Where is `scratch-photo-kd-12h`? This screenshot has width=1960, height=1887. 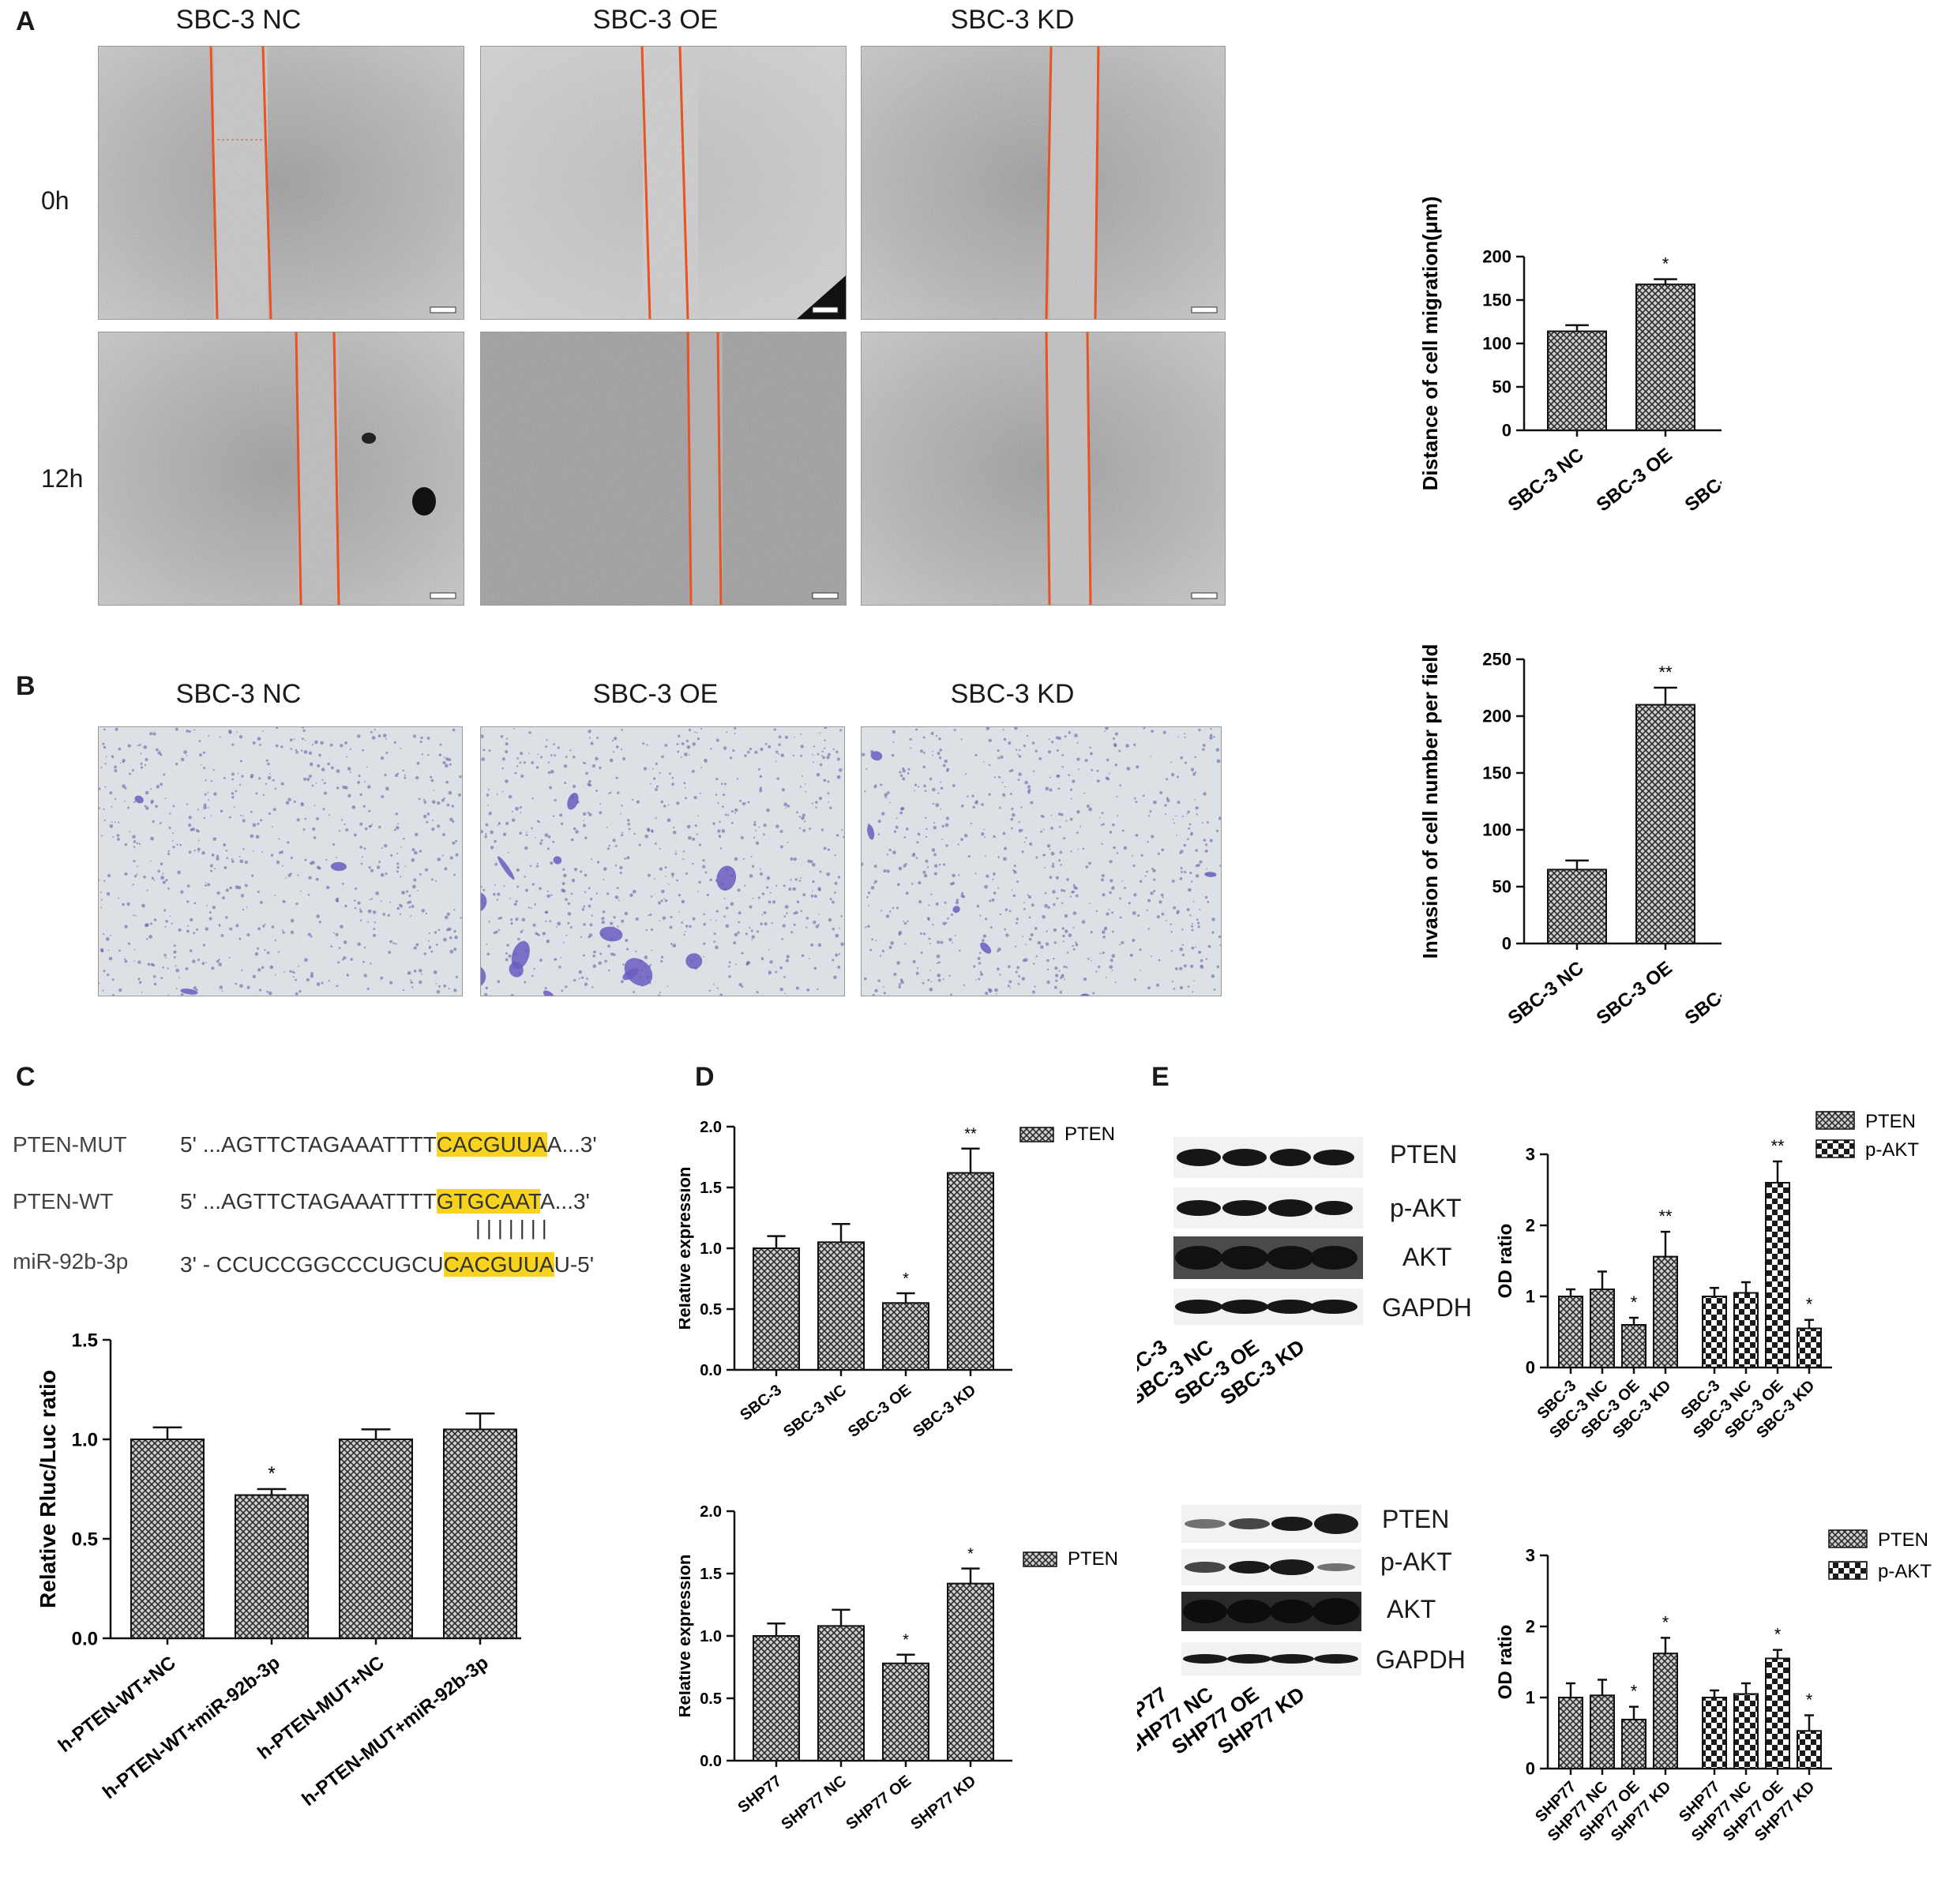 scratch-photo-kd-12h is located at coordinates (1044, 469).